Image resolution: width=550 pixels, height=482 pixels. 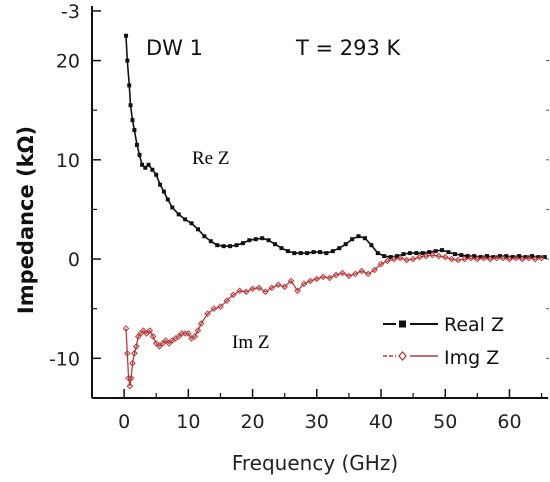 What do you see at coordinates (68, 161) in the screenshot?
I see `y-tick-label: 10` at bounding box center [68, 161].